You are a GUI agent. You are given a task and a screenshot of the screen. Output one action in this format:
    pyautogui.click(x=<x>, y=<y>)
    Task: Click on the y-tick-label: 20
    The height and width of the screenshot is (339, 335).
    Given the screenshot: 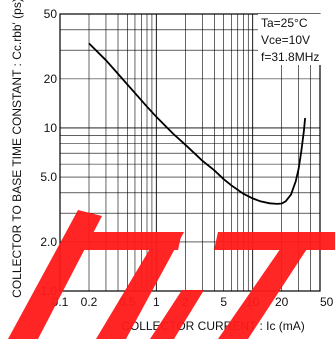 What is the action you would take?
    pyautogui.click(x=51, y=79)
    